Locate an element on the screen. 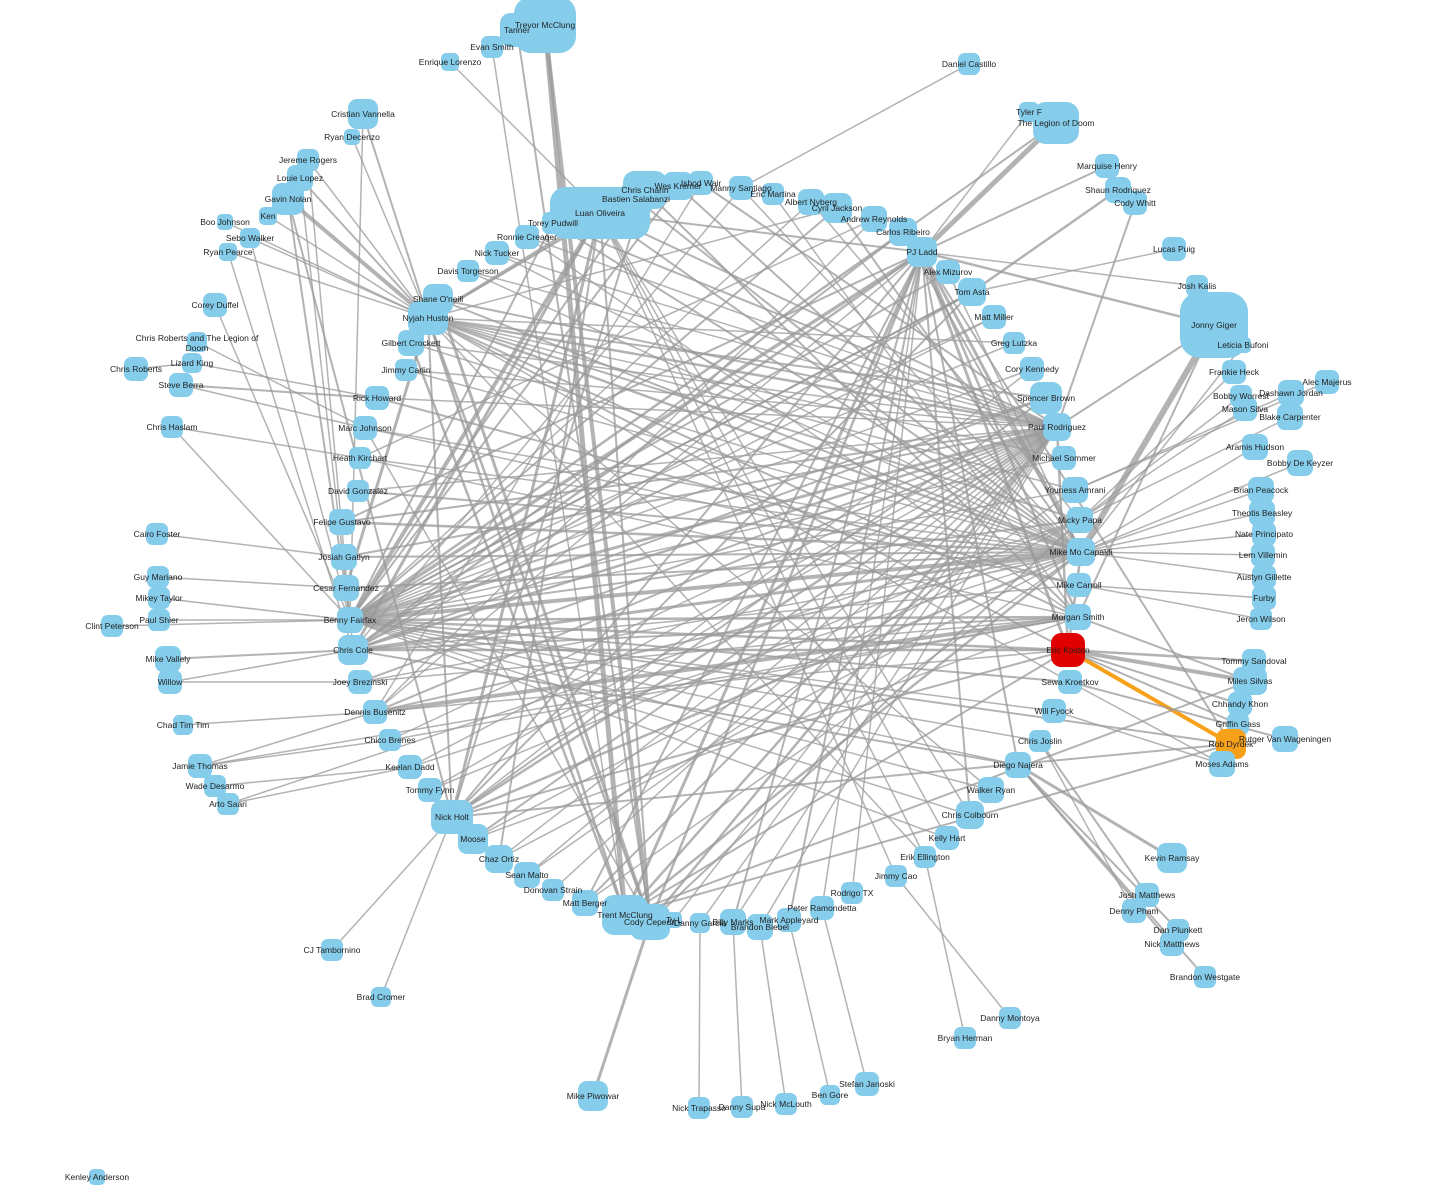 This screenshot has width=1440, height=1200. graph-node-theotis-beasley is located at coordinates (1262, 513).